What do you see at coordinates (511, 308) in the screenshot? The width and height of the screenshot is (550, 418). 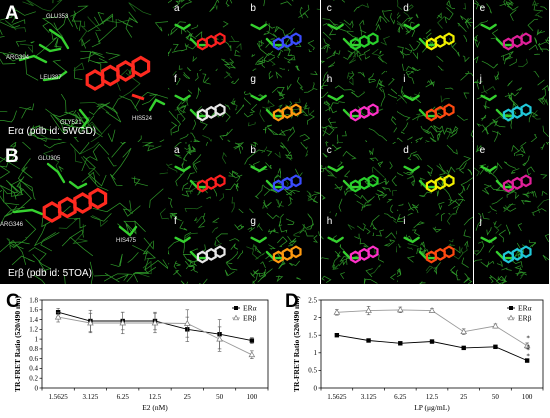 I see `legend-marker` at bounding box center [511, 308].